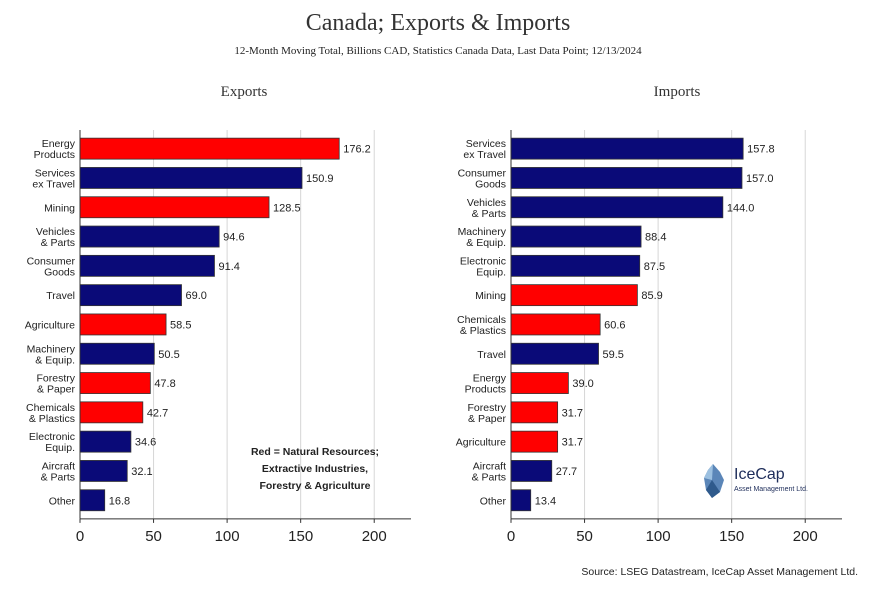 The width and height of the screenshot is (876, 591). Describe the element at coordinates (55, 232) in the screenshot. I see `exports-category-label: Vehicles` at that location.